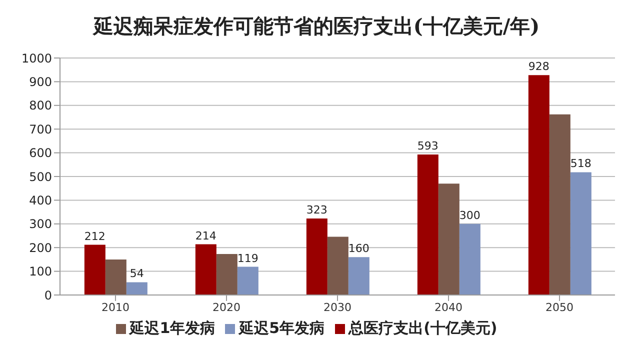 The height and width of the screenshot is (345, 633). I want to click on data-label: 212, so click(95, 236).